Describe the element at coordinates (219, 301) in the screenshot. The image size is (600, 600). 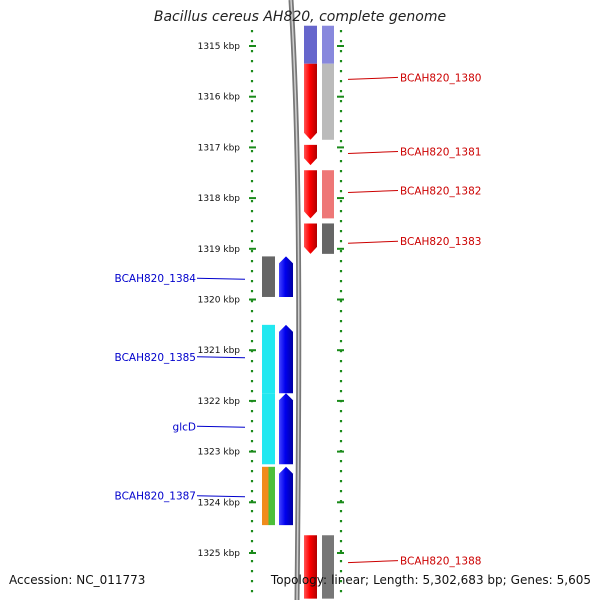
I see `ruler-tick-label: 1320 kbp` at that location.